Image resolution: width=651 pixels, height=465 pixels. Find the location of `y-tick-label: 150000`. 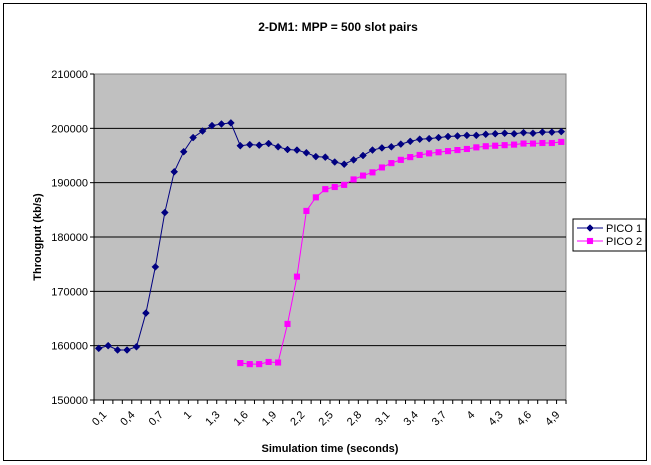

y-tick-label: 150000 is located at coordinates (69, 401).